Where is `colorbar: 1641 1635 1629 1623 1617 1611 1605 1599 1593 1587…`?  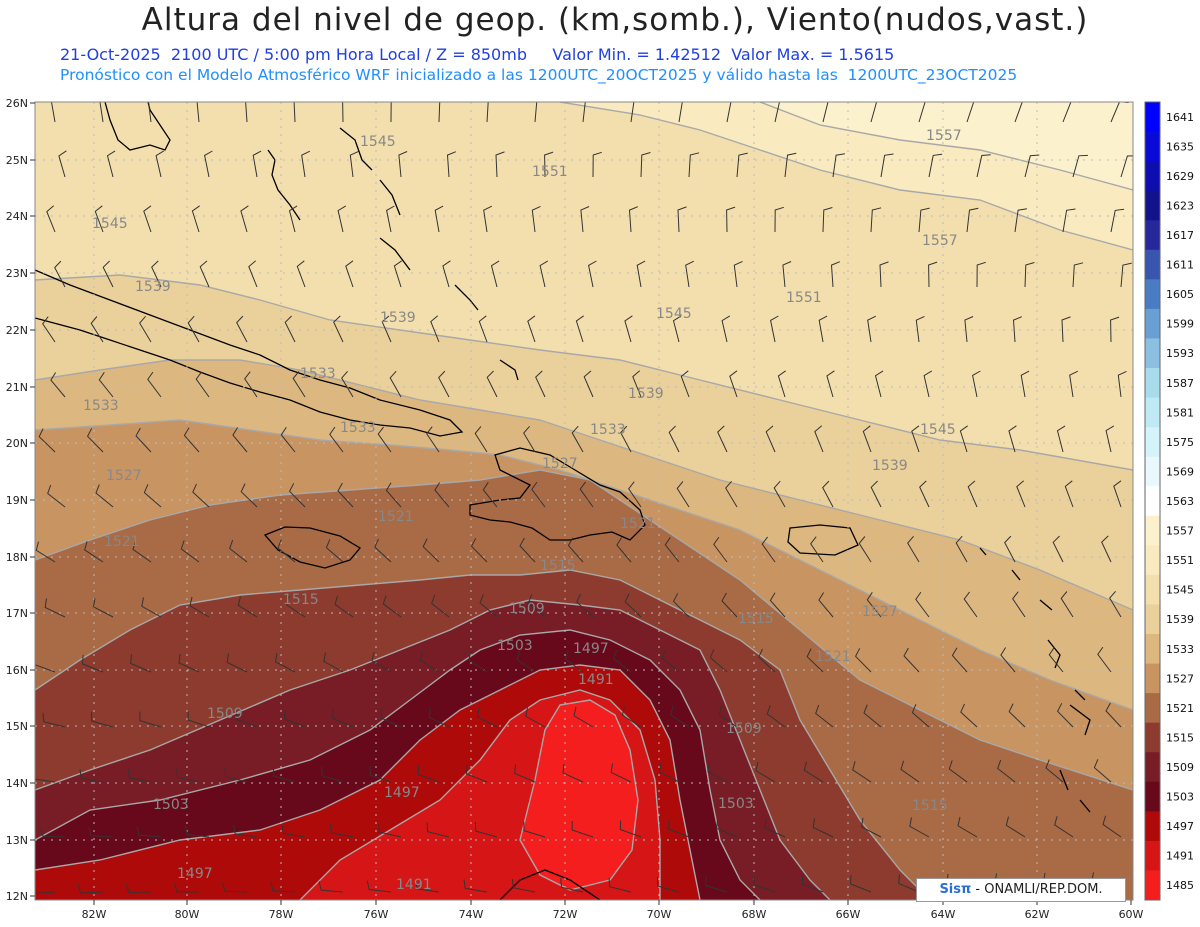
colorbar: 1641 1635 1629 1623 1617 1611 1605 1599 1593 1587… is located at coordinates (1169, 501).